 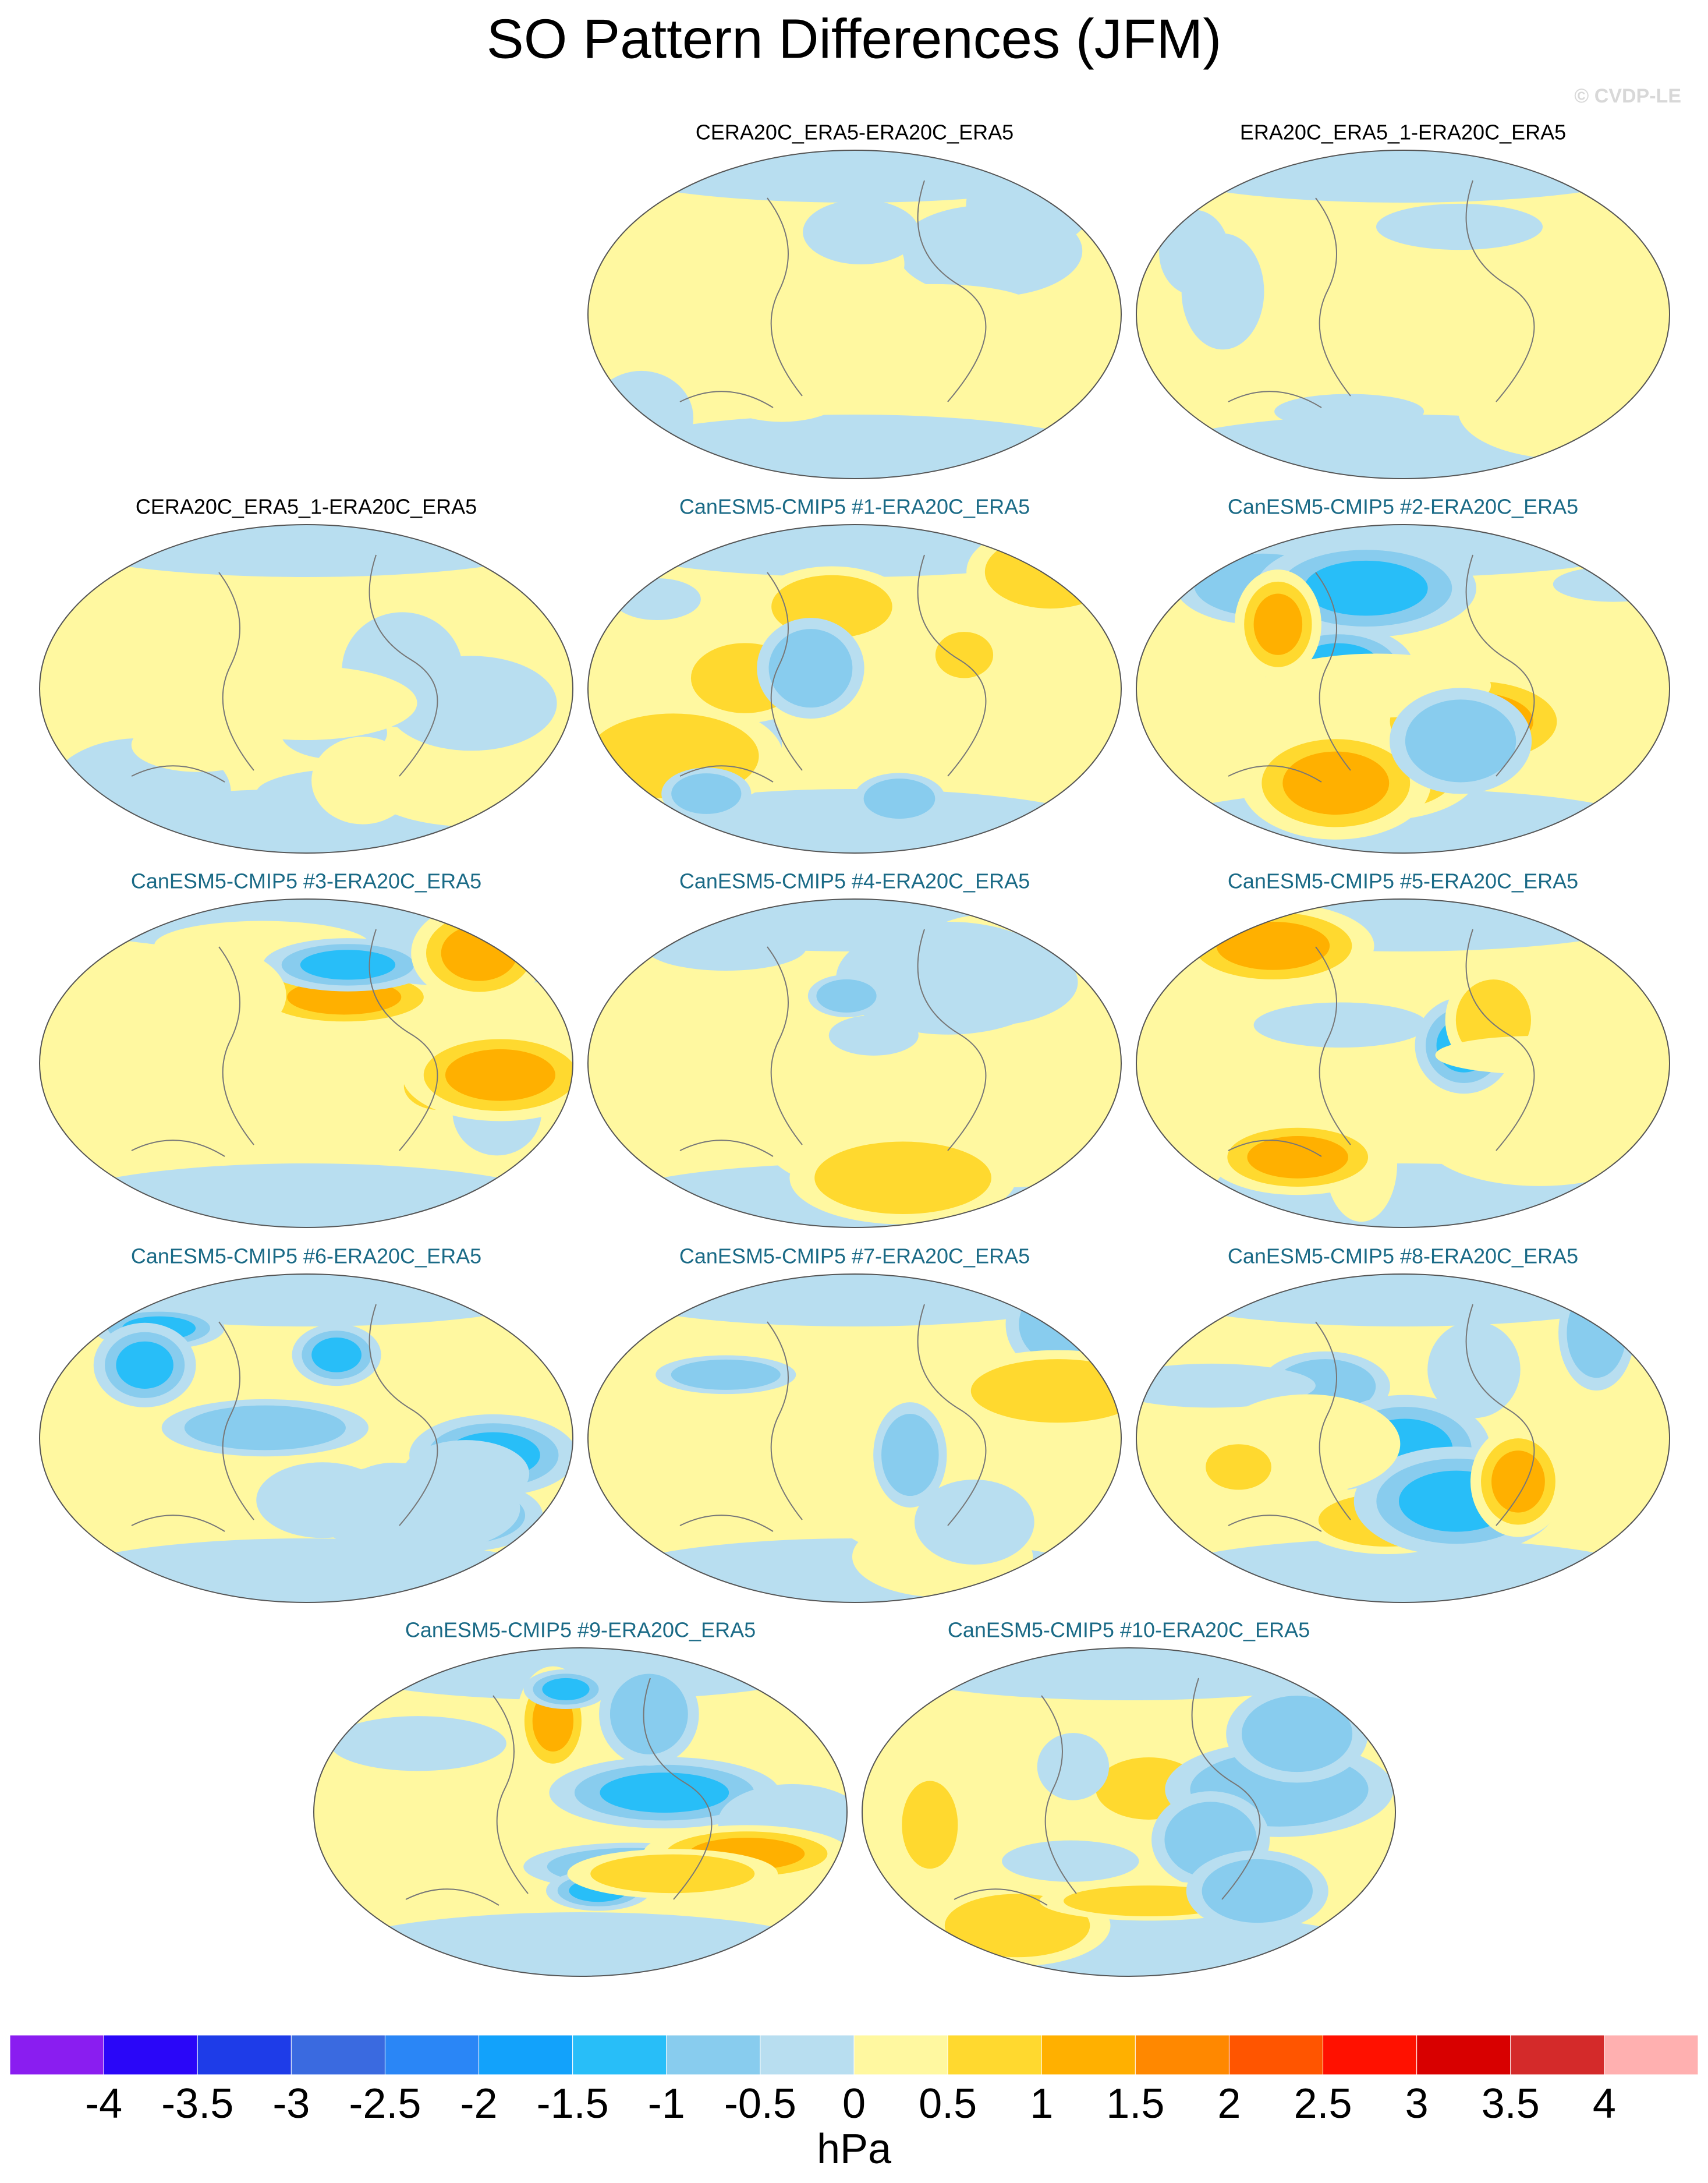 I want to click on colorbar-tick-label: -3, so click(x=291, y=2104).